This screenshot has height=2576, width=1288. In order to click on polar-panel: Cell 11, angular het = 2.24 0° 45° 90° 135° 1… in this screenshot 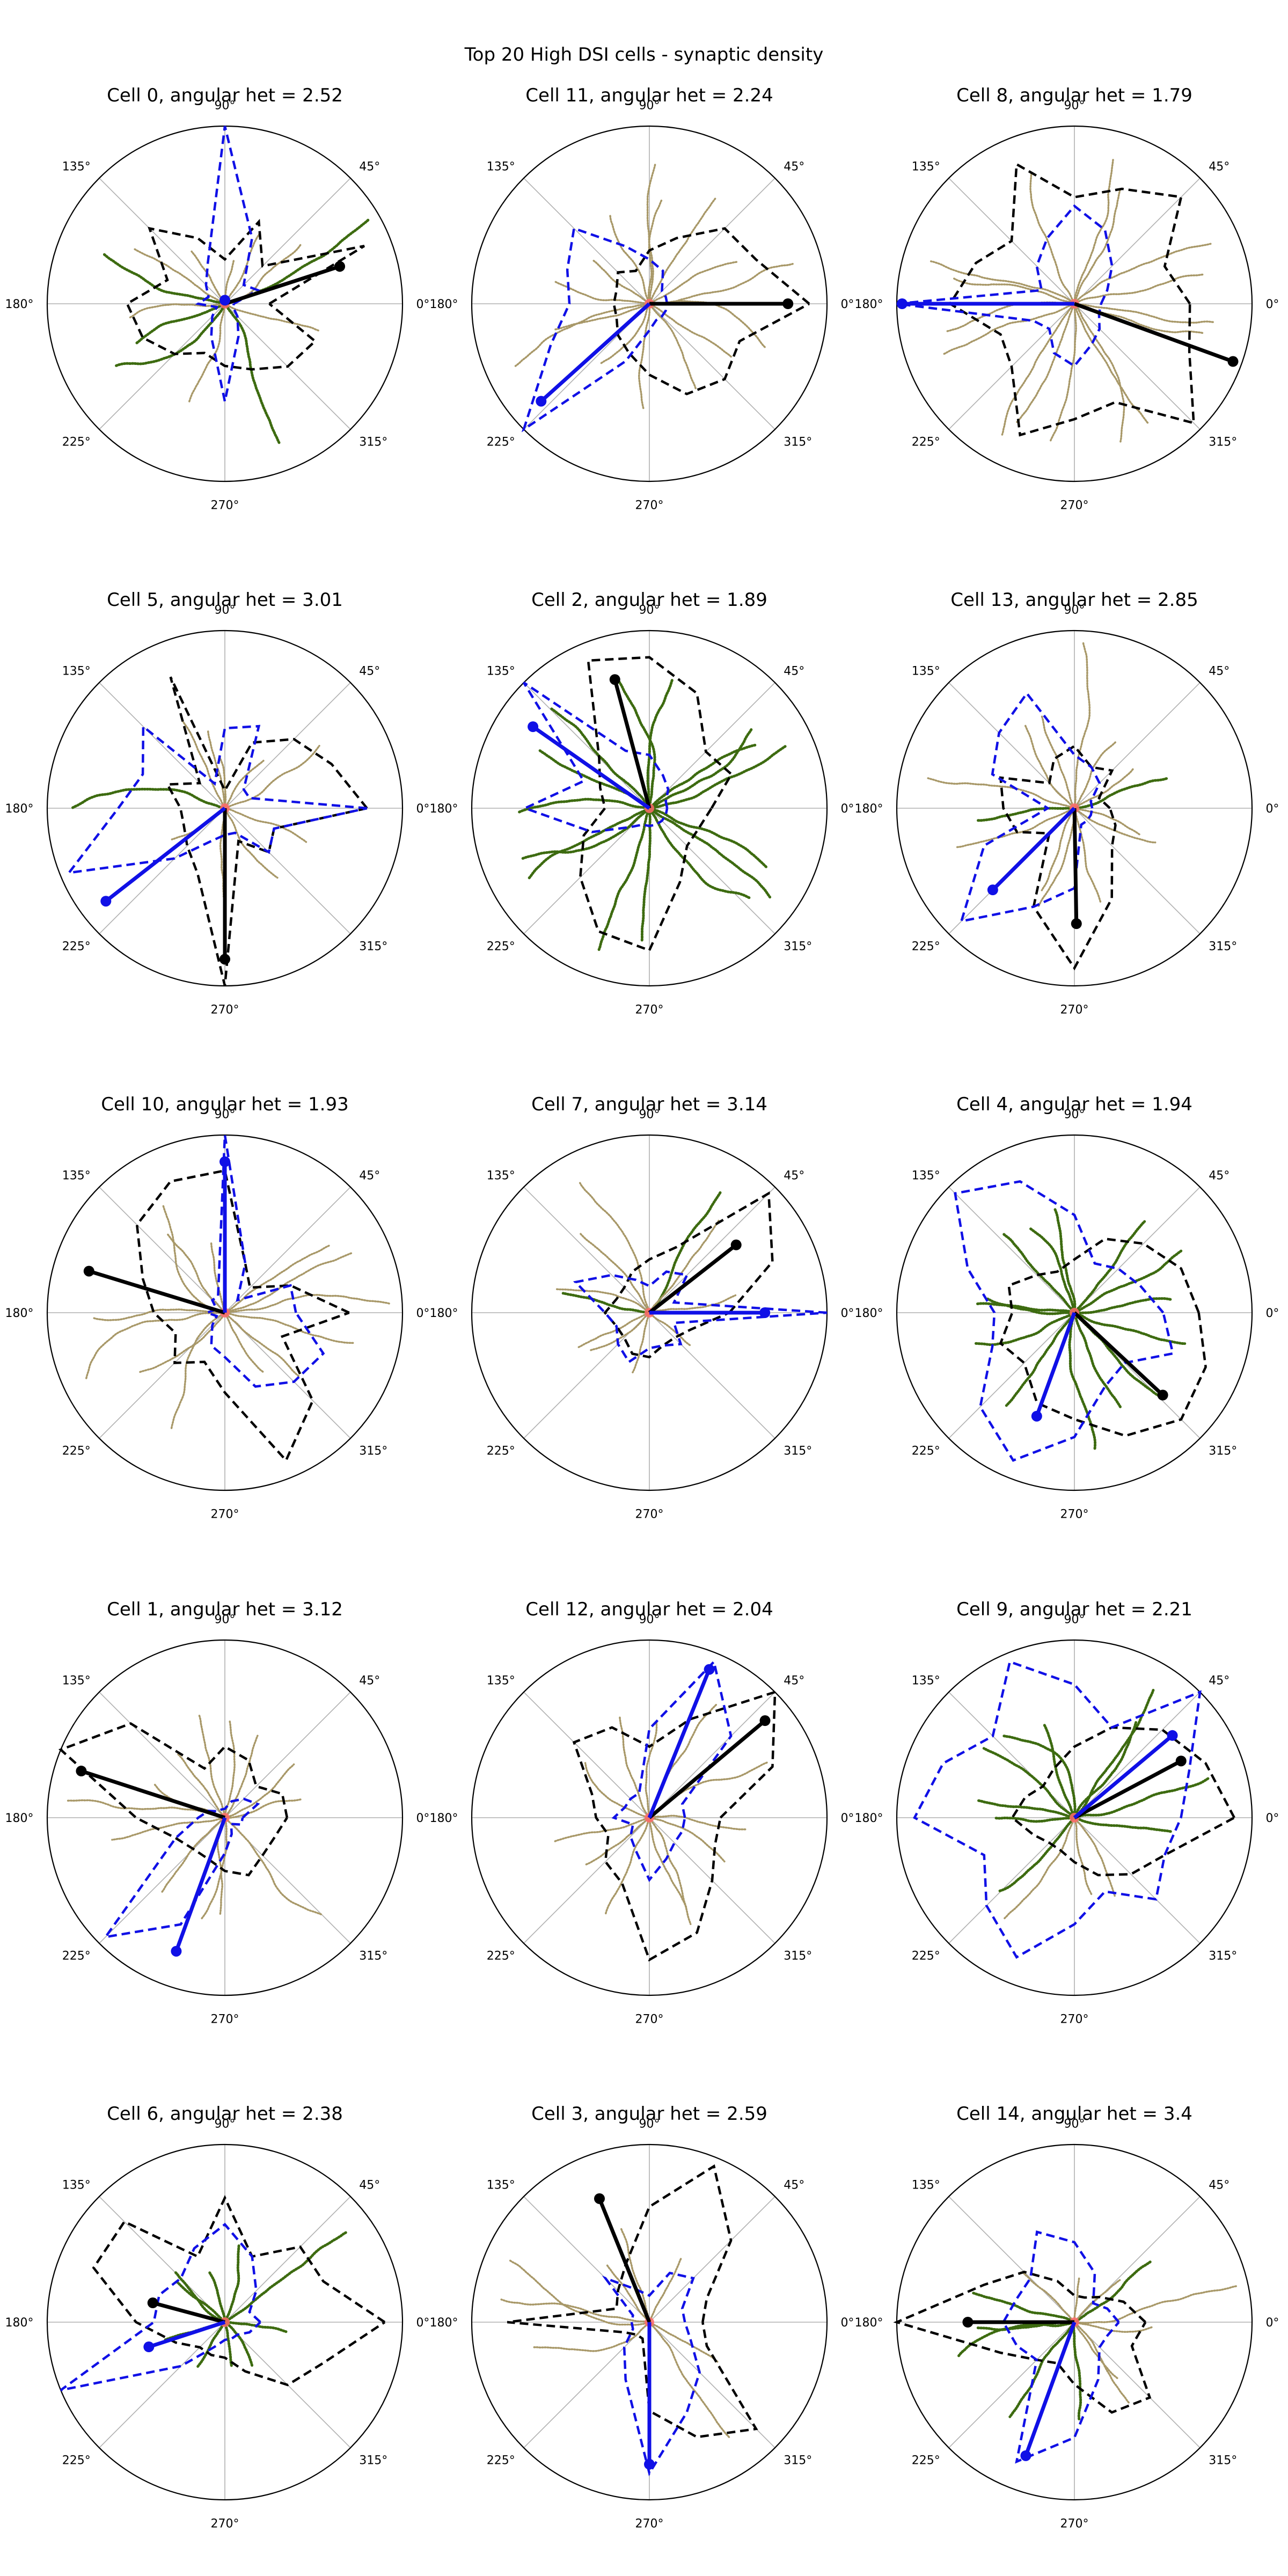, I will do `click(642, 298)`.